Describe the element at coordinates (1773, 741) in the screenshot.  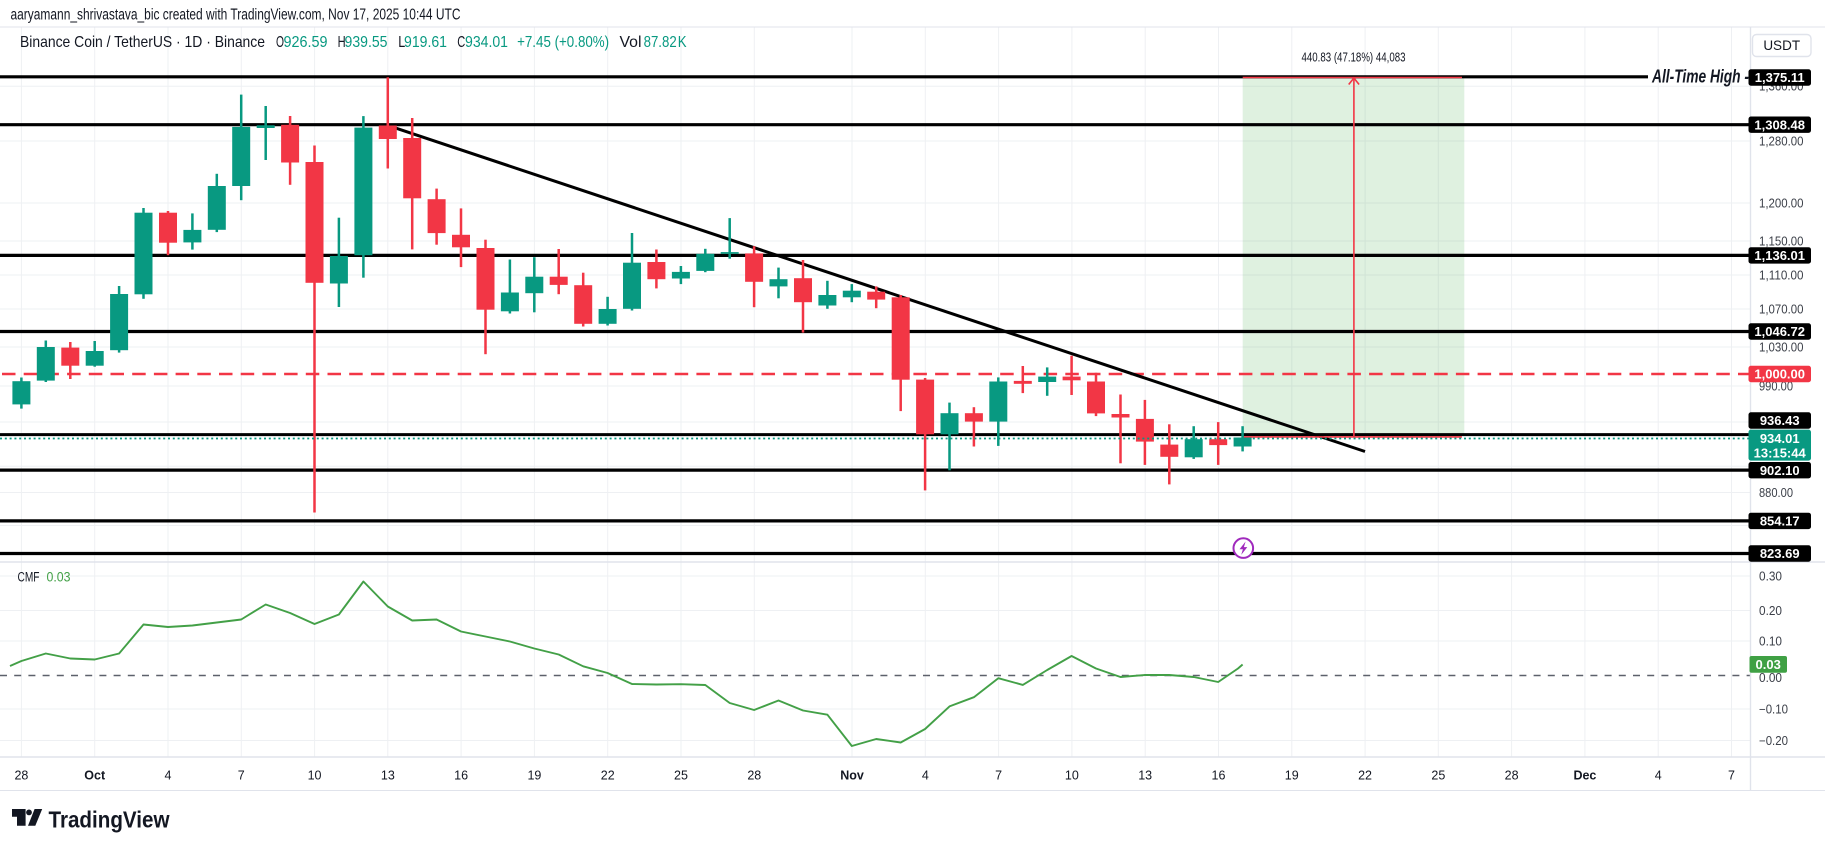
I see `svg-text: −0.20` at that location.